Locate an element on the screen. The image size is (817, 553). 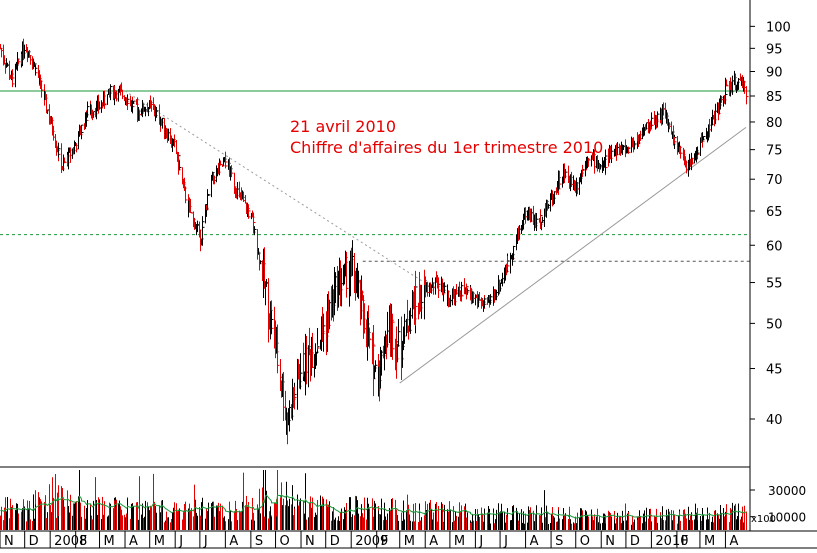
price-tick-label: 100 is located at coordinates (778, 27).